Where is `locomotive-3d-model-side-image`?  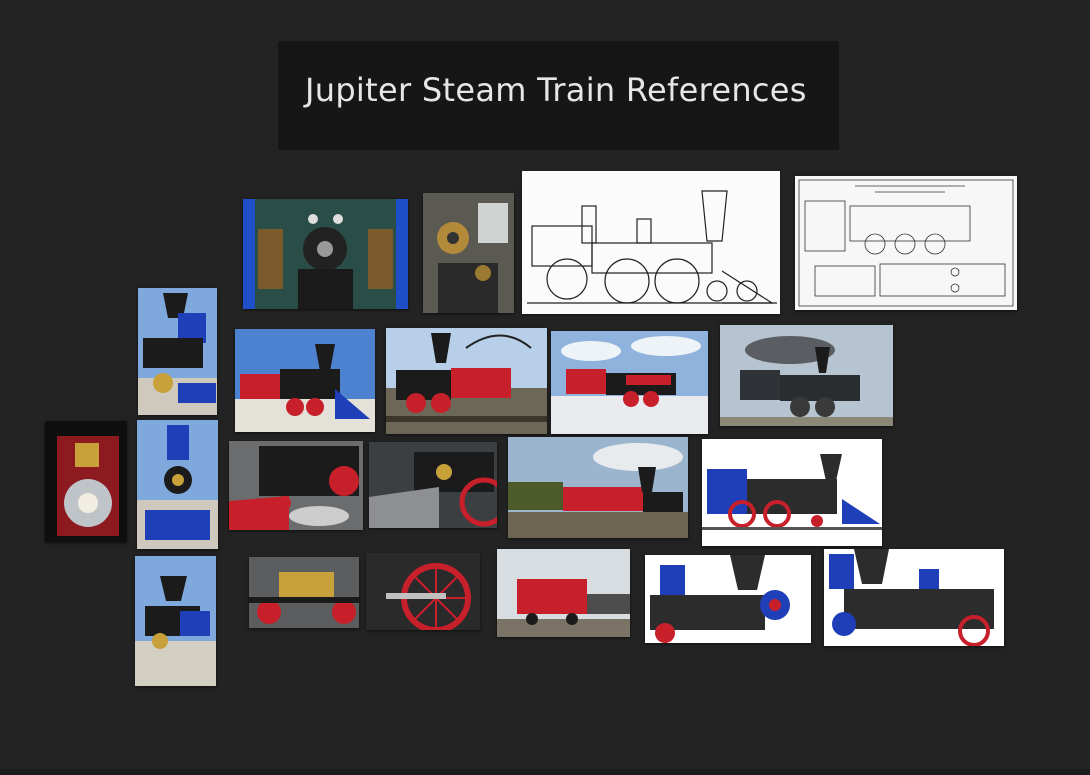
locomotive-3d-model-side-image is located at coordinates (792, 492).